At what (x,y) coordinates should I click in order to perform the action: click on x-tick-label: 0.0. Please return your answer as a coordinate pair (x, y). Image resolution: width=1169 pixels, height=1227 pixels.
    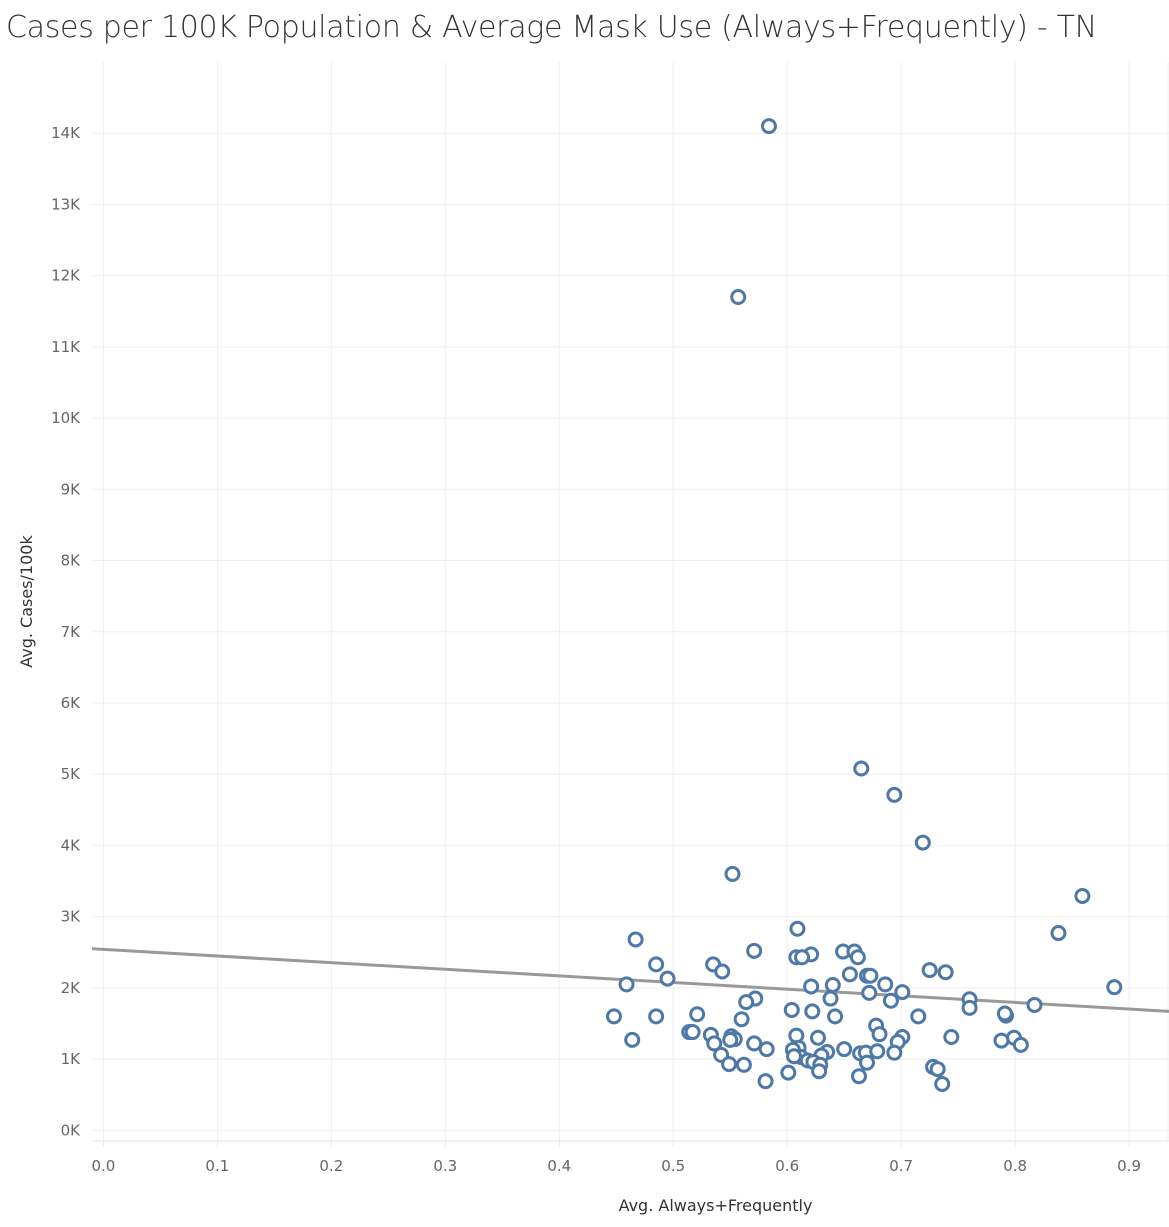
    Looking at the image, I should click on (103, 1166).